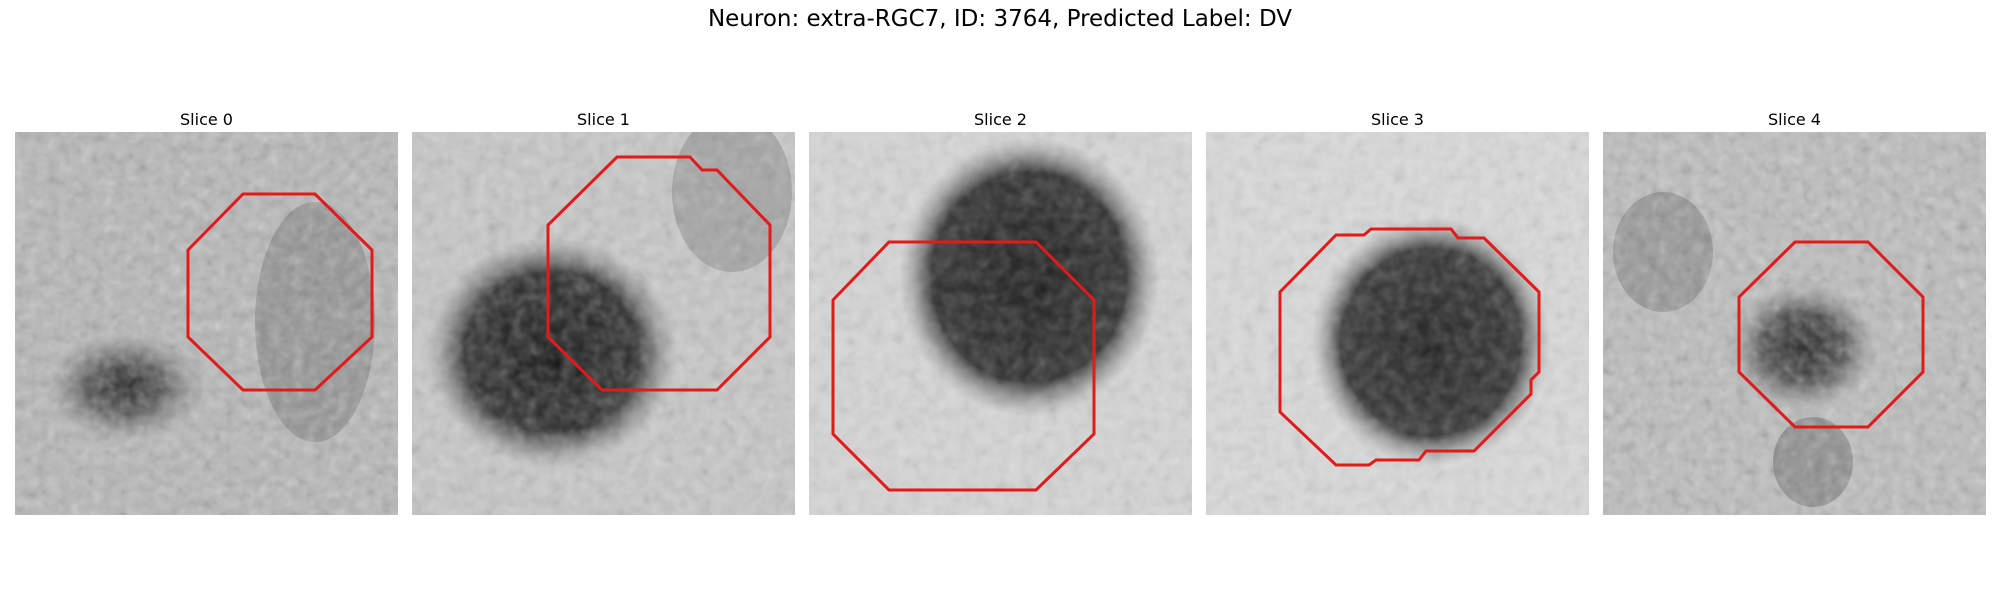 The image size is (2000, 600). What do you see at coordinates (603, 119) in the screenshot?
I see `slice-title: Slice 1` at bounding box center [603, 119].